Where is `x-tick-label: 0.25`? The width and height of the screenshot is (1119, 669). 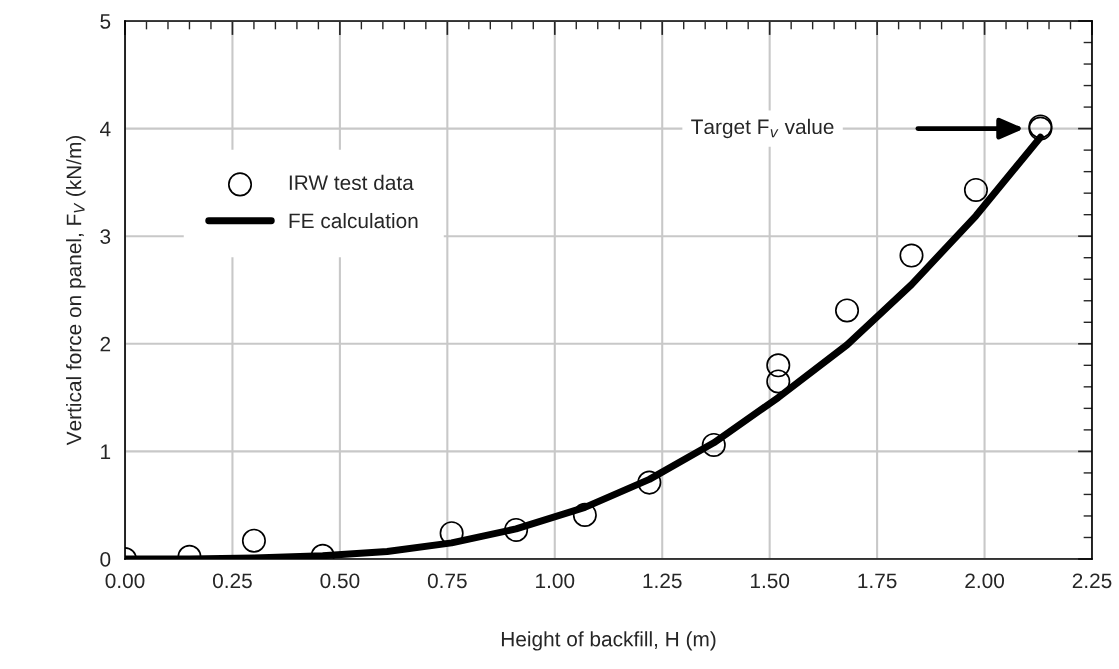 x-tick-label: 0.25 is located at coordinates (232, 581).